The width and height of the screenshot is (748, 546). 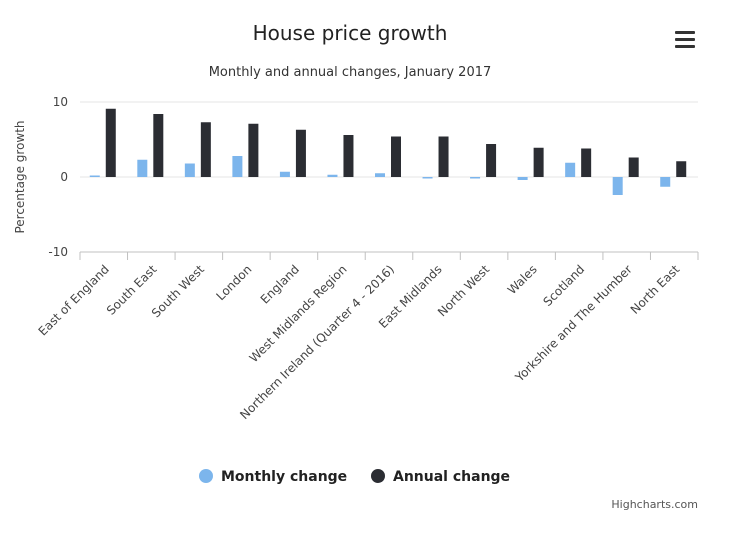 What do you see at coordinates (58, 252) in the screenshot?
I see `y-tick-label: -10` at bounding box center [58, 252].